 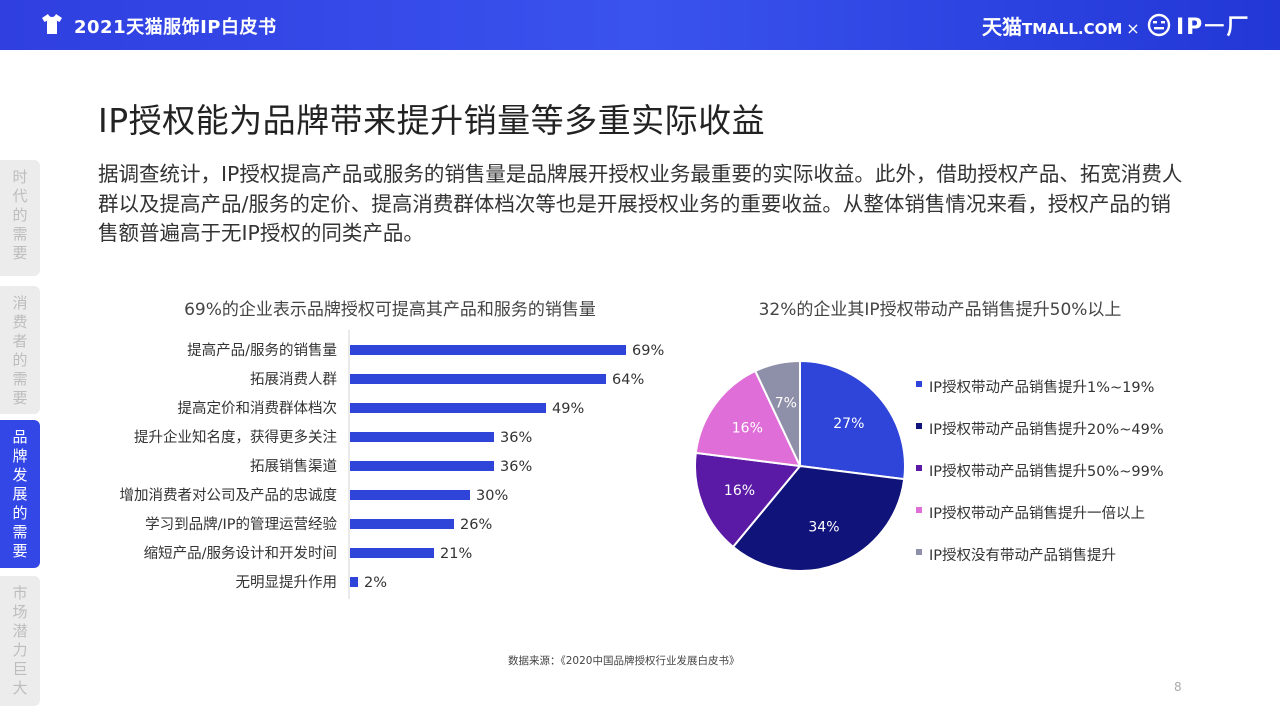 What do you see at coordinates (52, 24) in the screenshot?
I see `tshirt-icon` at bounding box center [52, 24].